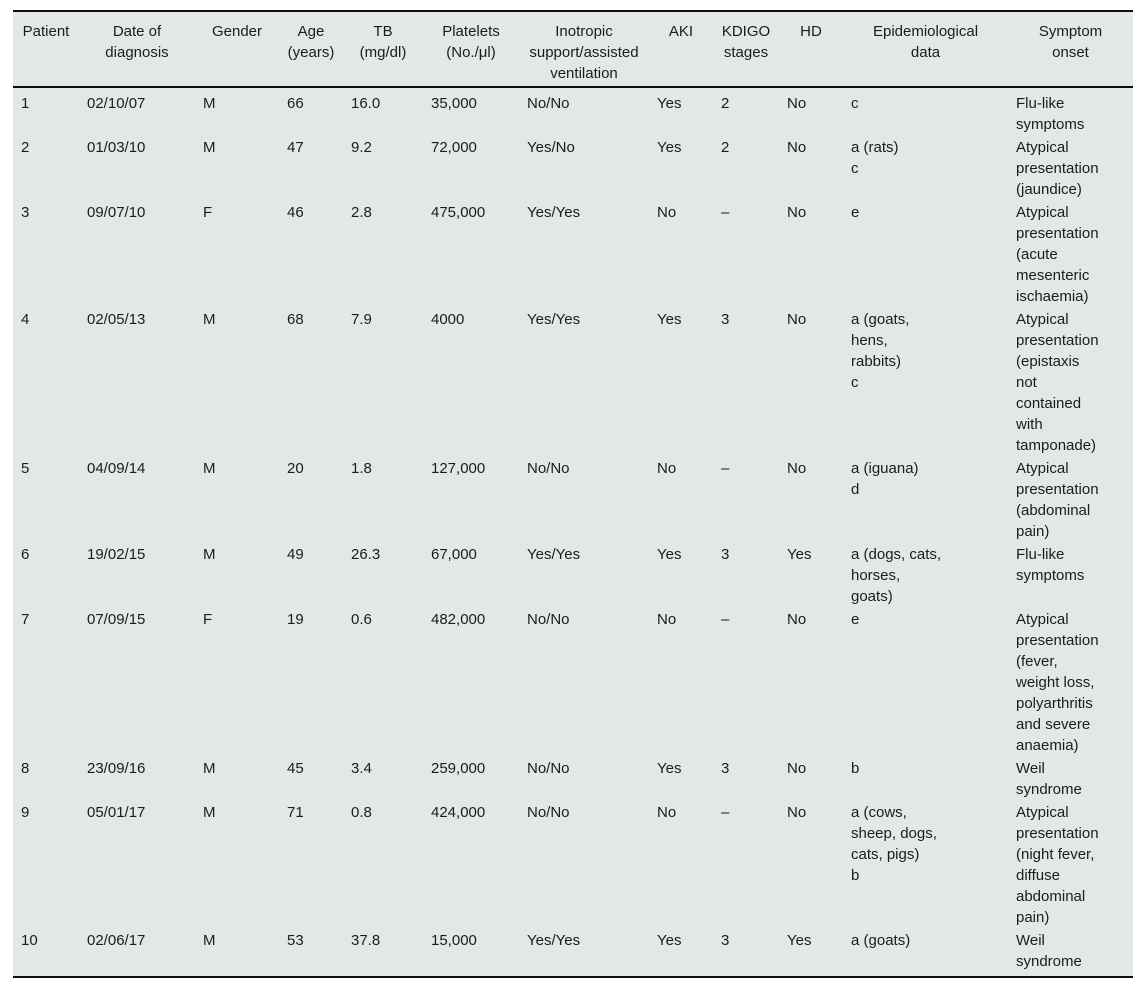  What do you see at coordinates (855, 768) in the screenshot?
I see `table-cell-epi: b` at bounding box center [855, 768].